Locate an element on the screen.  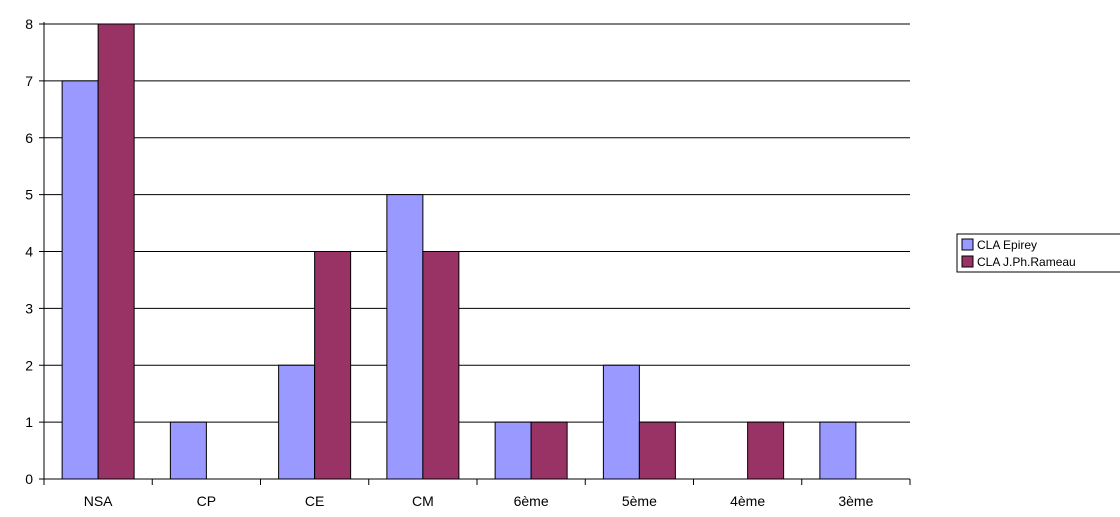
y-tick-label-7: 7 is located at coordinates (29, 81).